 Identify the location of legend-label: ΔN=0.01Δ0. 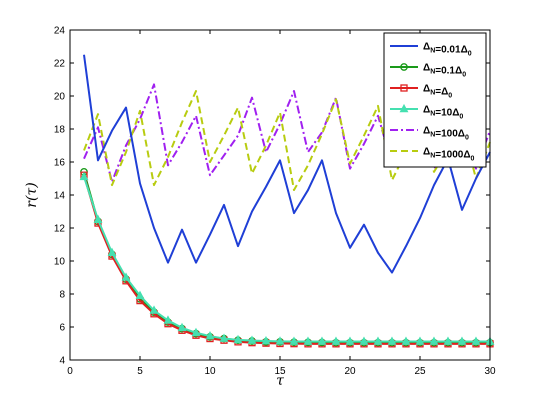
(447, 50).